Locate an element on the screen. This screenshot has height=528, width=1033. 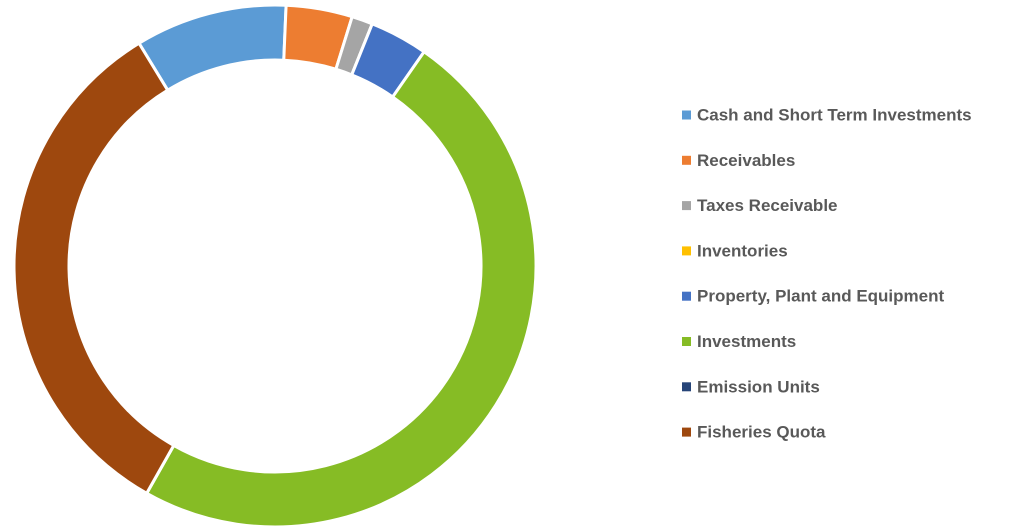
legend-label: Emission Units is located at coordinates (758, 386).